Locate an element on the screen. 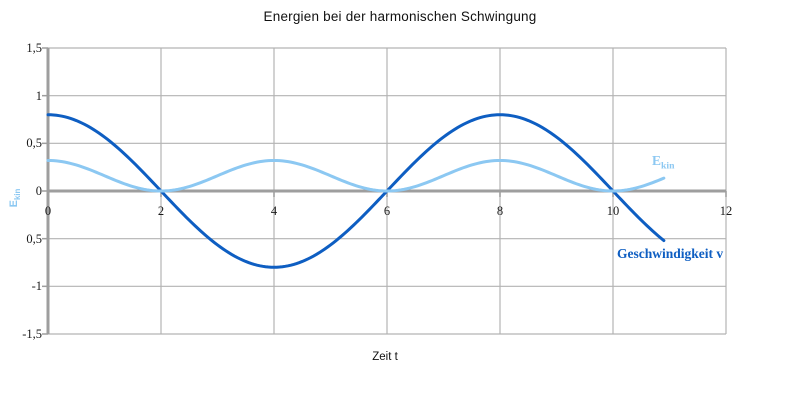 The height and width of the screenshot is (400, 800). x-tick-label: 10 is located at coordinates (613, 211).